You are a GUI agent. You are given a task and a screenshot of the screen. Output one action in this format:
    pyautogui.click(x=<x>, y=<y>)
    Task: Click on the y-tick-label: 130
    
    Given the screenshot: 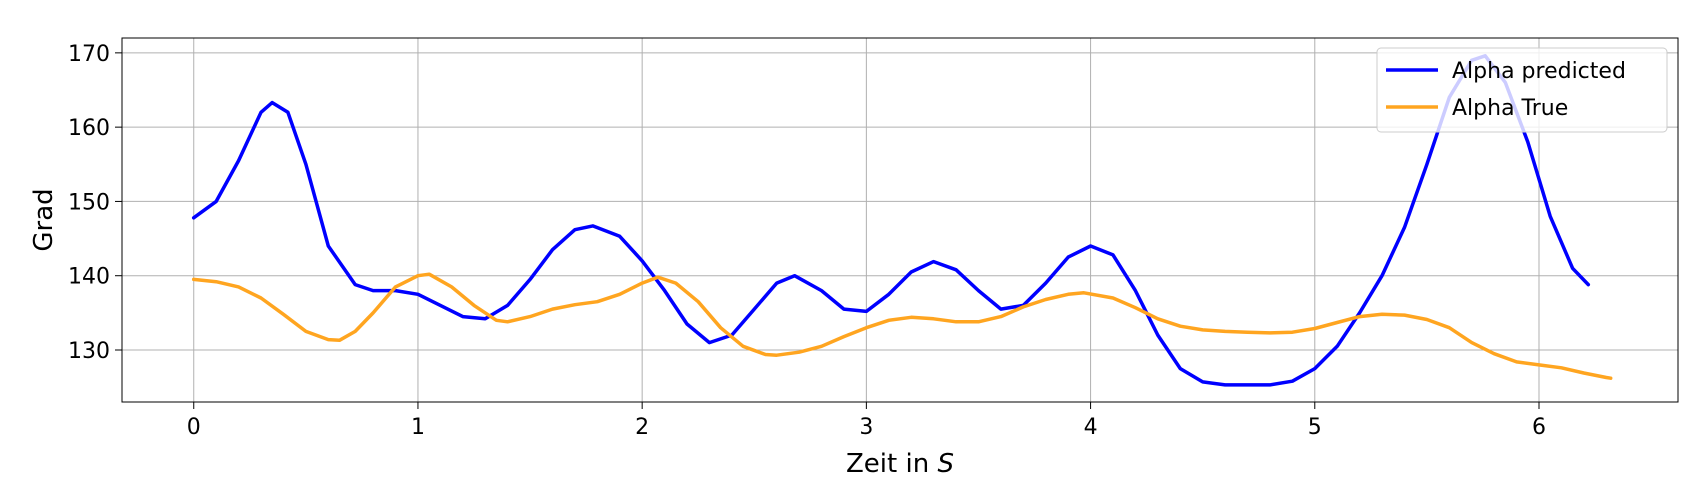 What is the action you would take?
    pyautogui.click(x=89, y=351)
    